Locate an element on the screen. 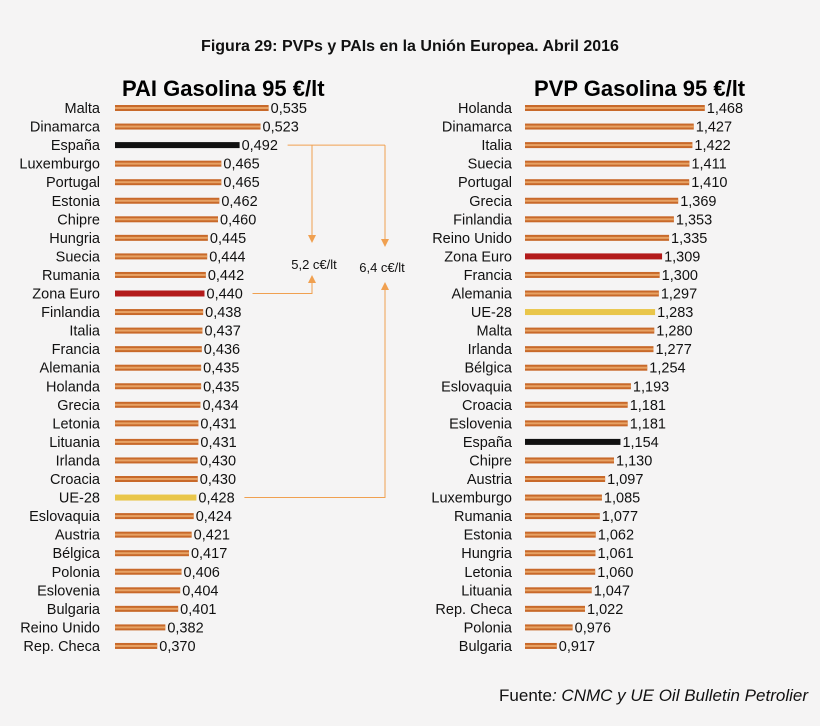 The width and height of the screenshot is (820, 726). source-text: : CNMC y UE Oil Bulletin Petrolier is located at coordinates (679, 695).